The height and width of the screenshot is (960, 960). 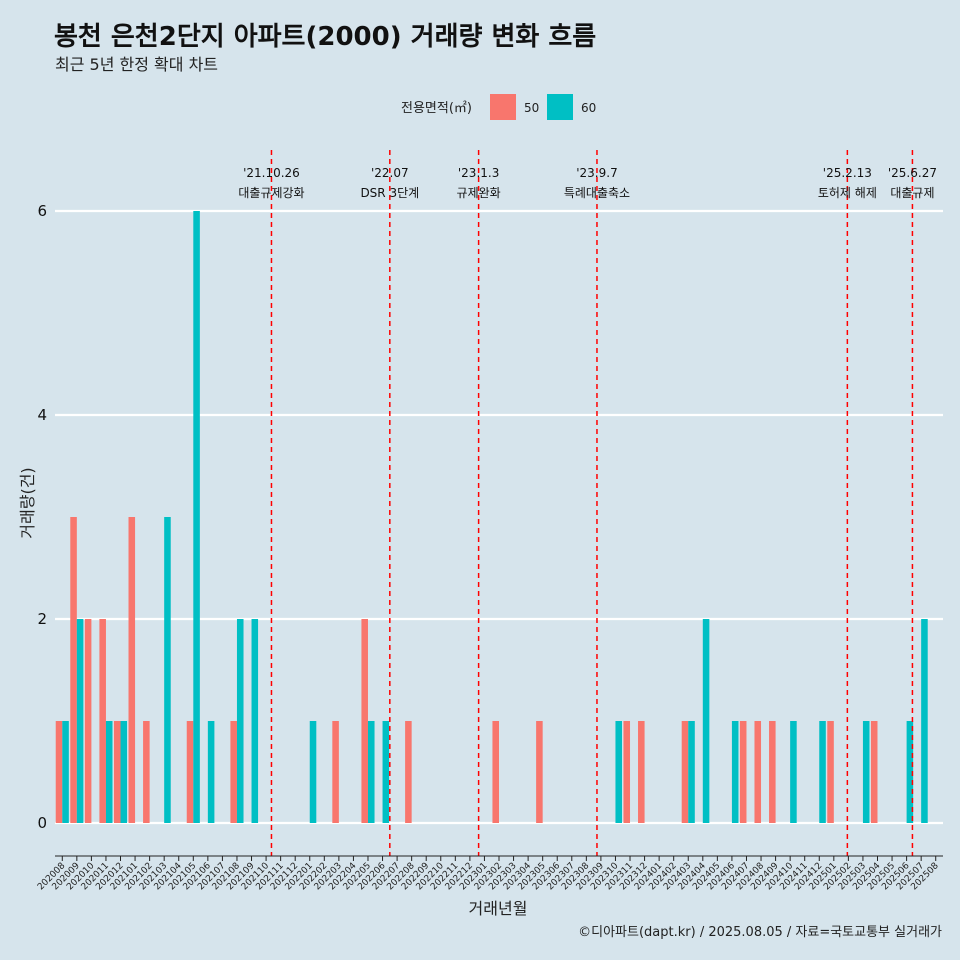 I want to click on chart-title: 봉천 은천2단지 아파트(2000) 거래량 변화 흐름, so click(x=325, y=37).